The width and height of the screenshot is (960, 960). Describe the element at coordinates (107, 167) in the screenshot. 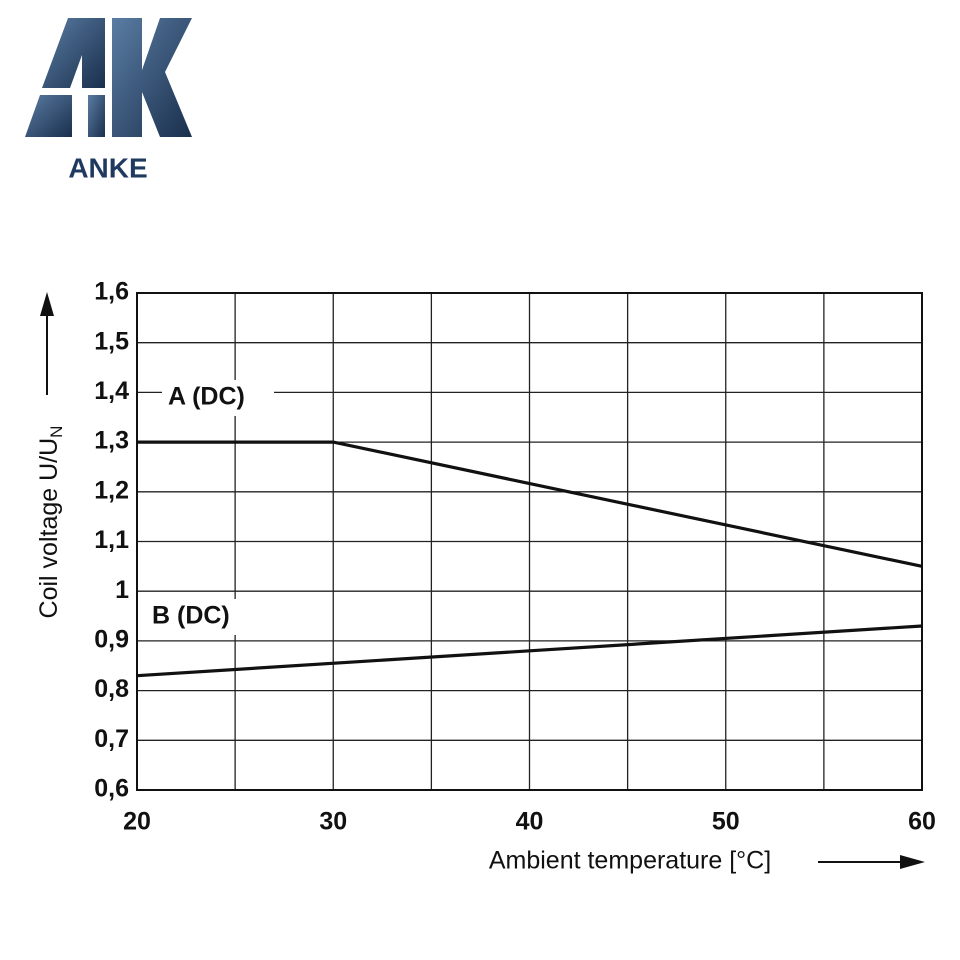

I see `logo-text: ANKE` at that location.